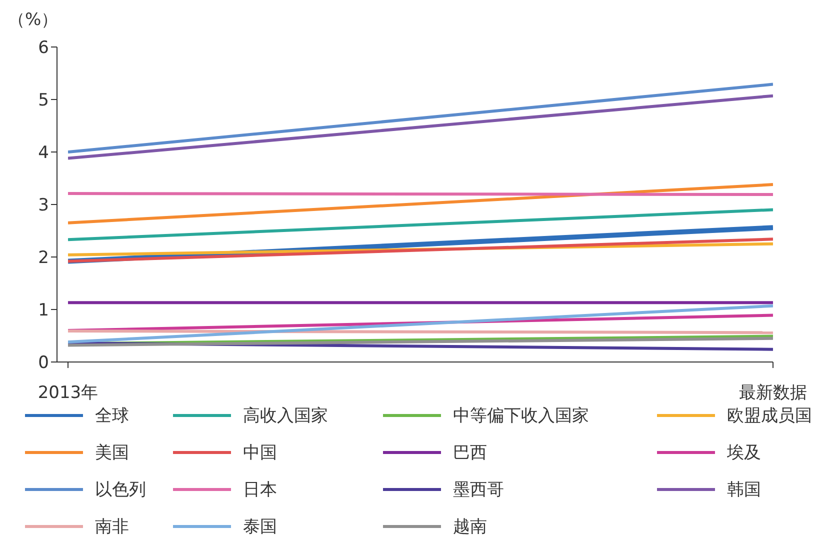 Image resolution: width=831 pixels, height=546 pixels. Describe the element at coordinates (470, 453) in the screenshot. I see `legend-label: 巴西` at that location.